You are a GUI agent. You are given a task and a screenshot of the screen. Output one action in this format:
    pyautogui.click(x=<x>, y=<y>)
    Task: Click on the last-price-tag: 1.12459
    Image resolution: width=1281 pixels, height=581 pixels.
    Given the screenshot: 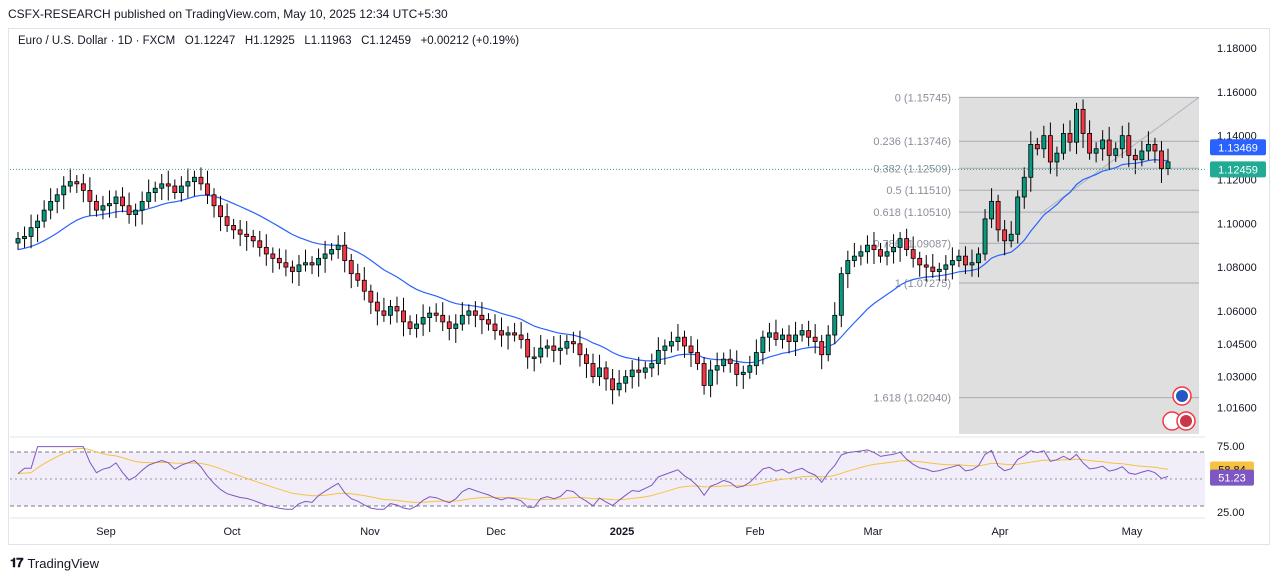 What is the action you would take?
    pyautogui.click(x=1238, y=169)
    